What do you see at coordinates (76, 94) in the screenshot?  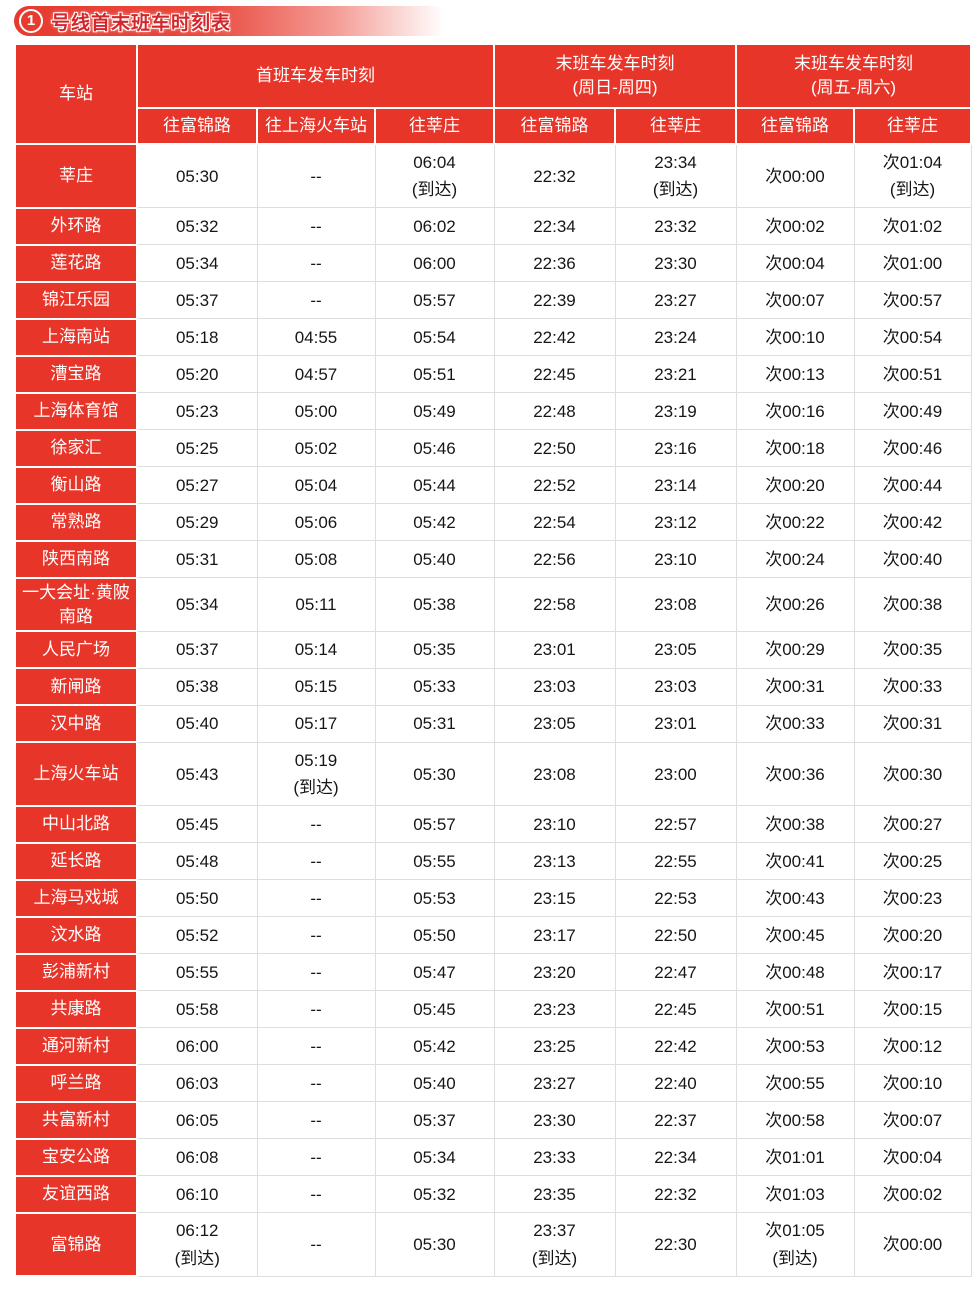 I see `station-column-header: 车站` at bounding box center [76, 94].